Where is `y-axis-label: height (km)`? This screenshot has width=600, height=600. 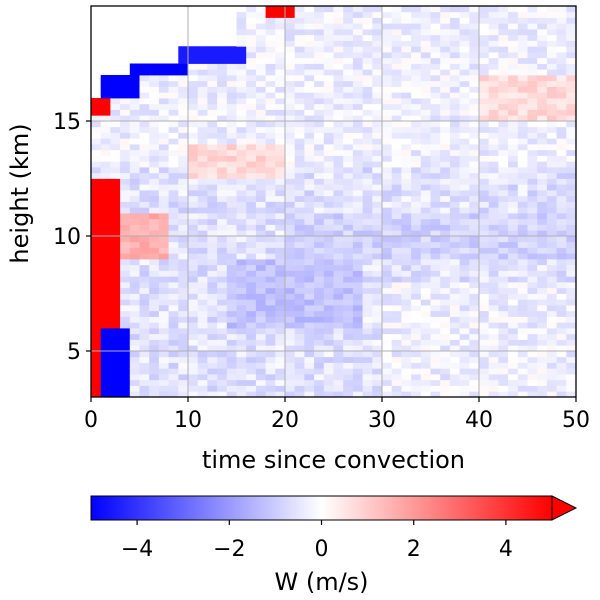 y-axis-label: height (km) is located at coordinates (20, 193).